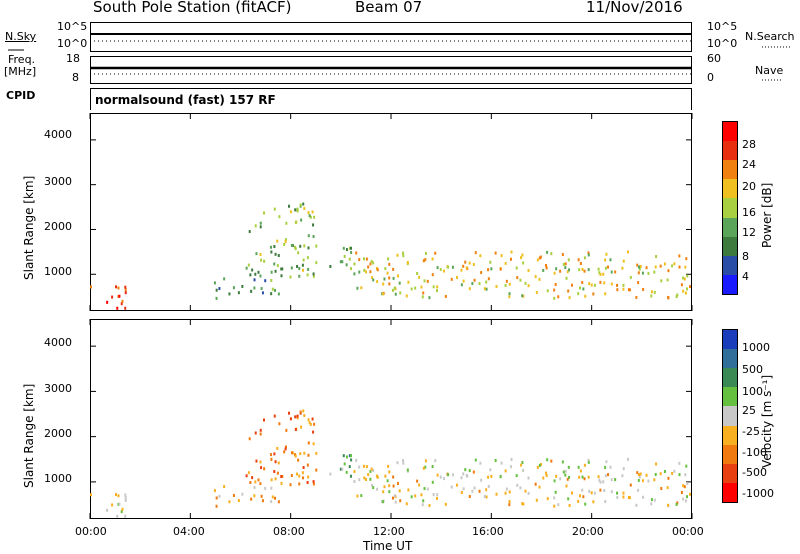  What do you see at coordinates (749, 232) in the screenshot?
I see `power-cbtick-12: 12` at bounding box center [749, 232].